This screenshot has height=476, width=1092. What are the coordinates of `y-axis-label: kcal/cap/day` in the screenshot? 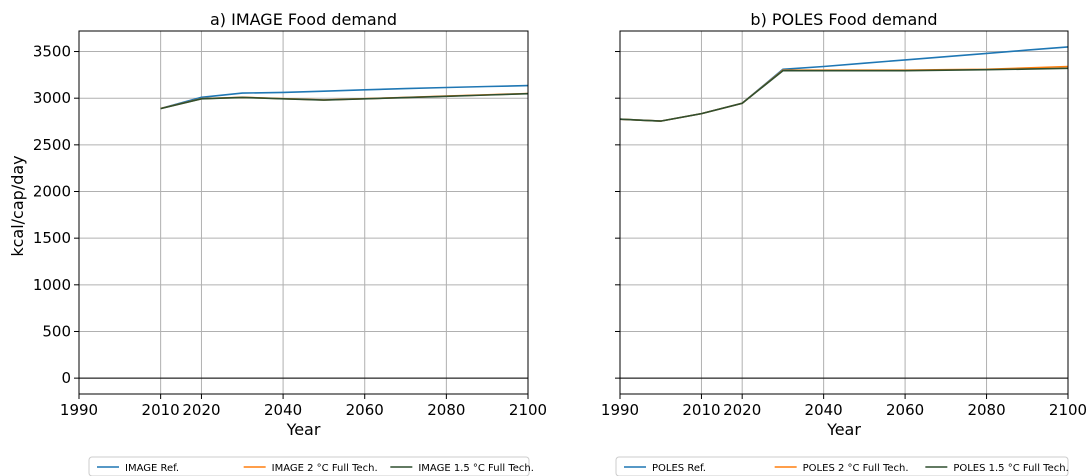 It's located at (17, 205).